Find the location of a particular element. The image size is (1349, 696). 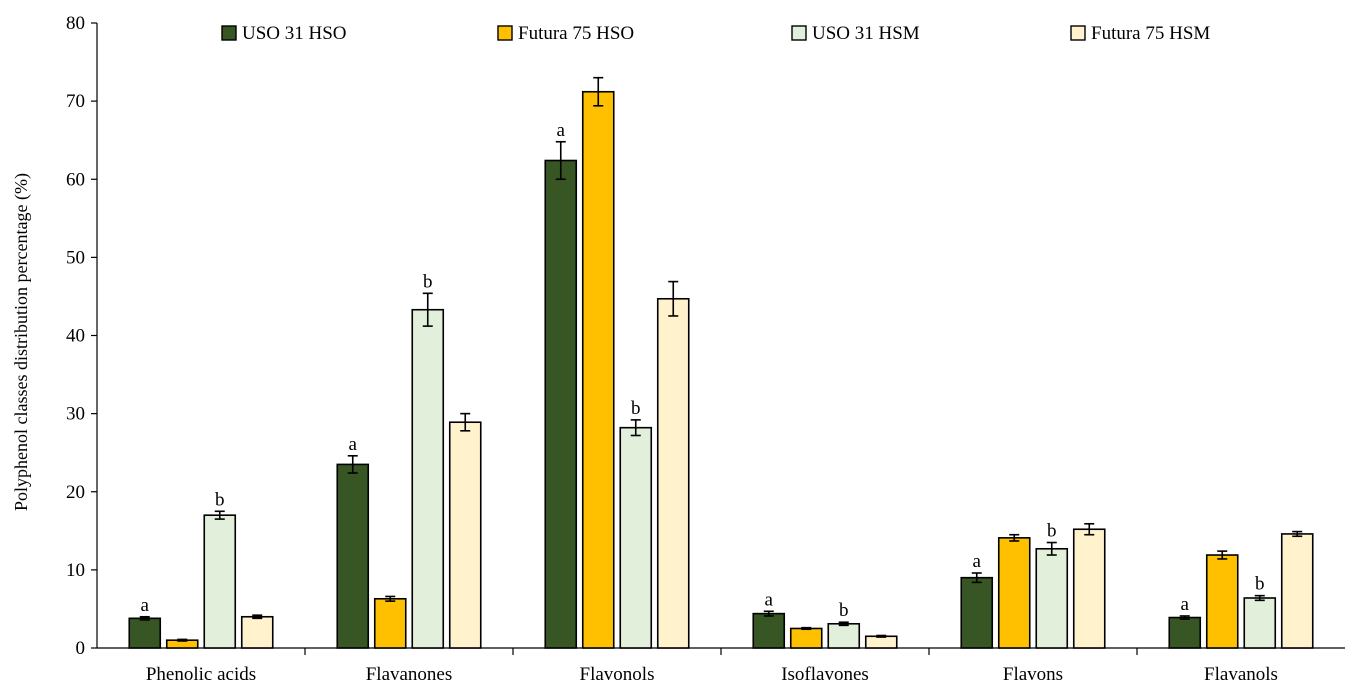

y-tick-label: 20 is located at coordinates (75, 492).